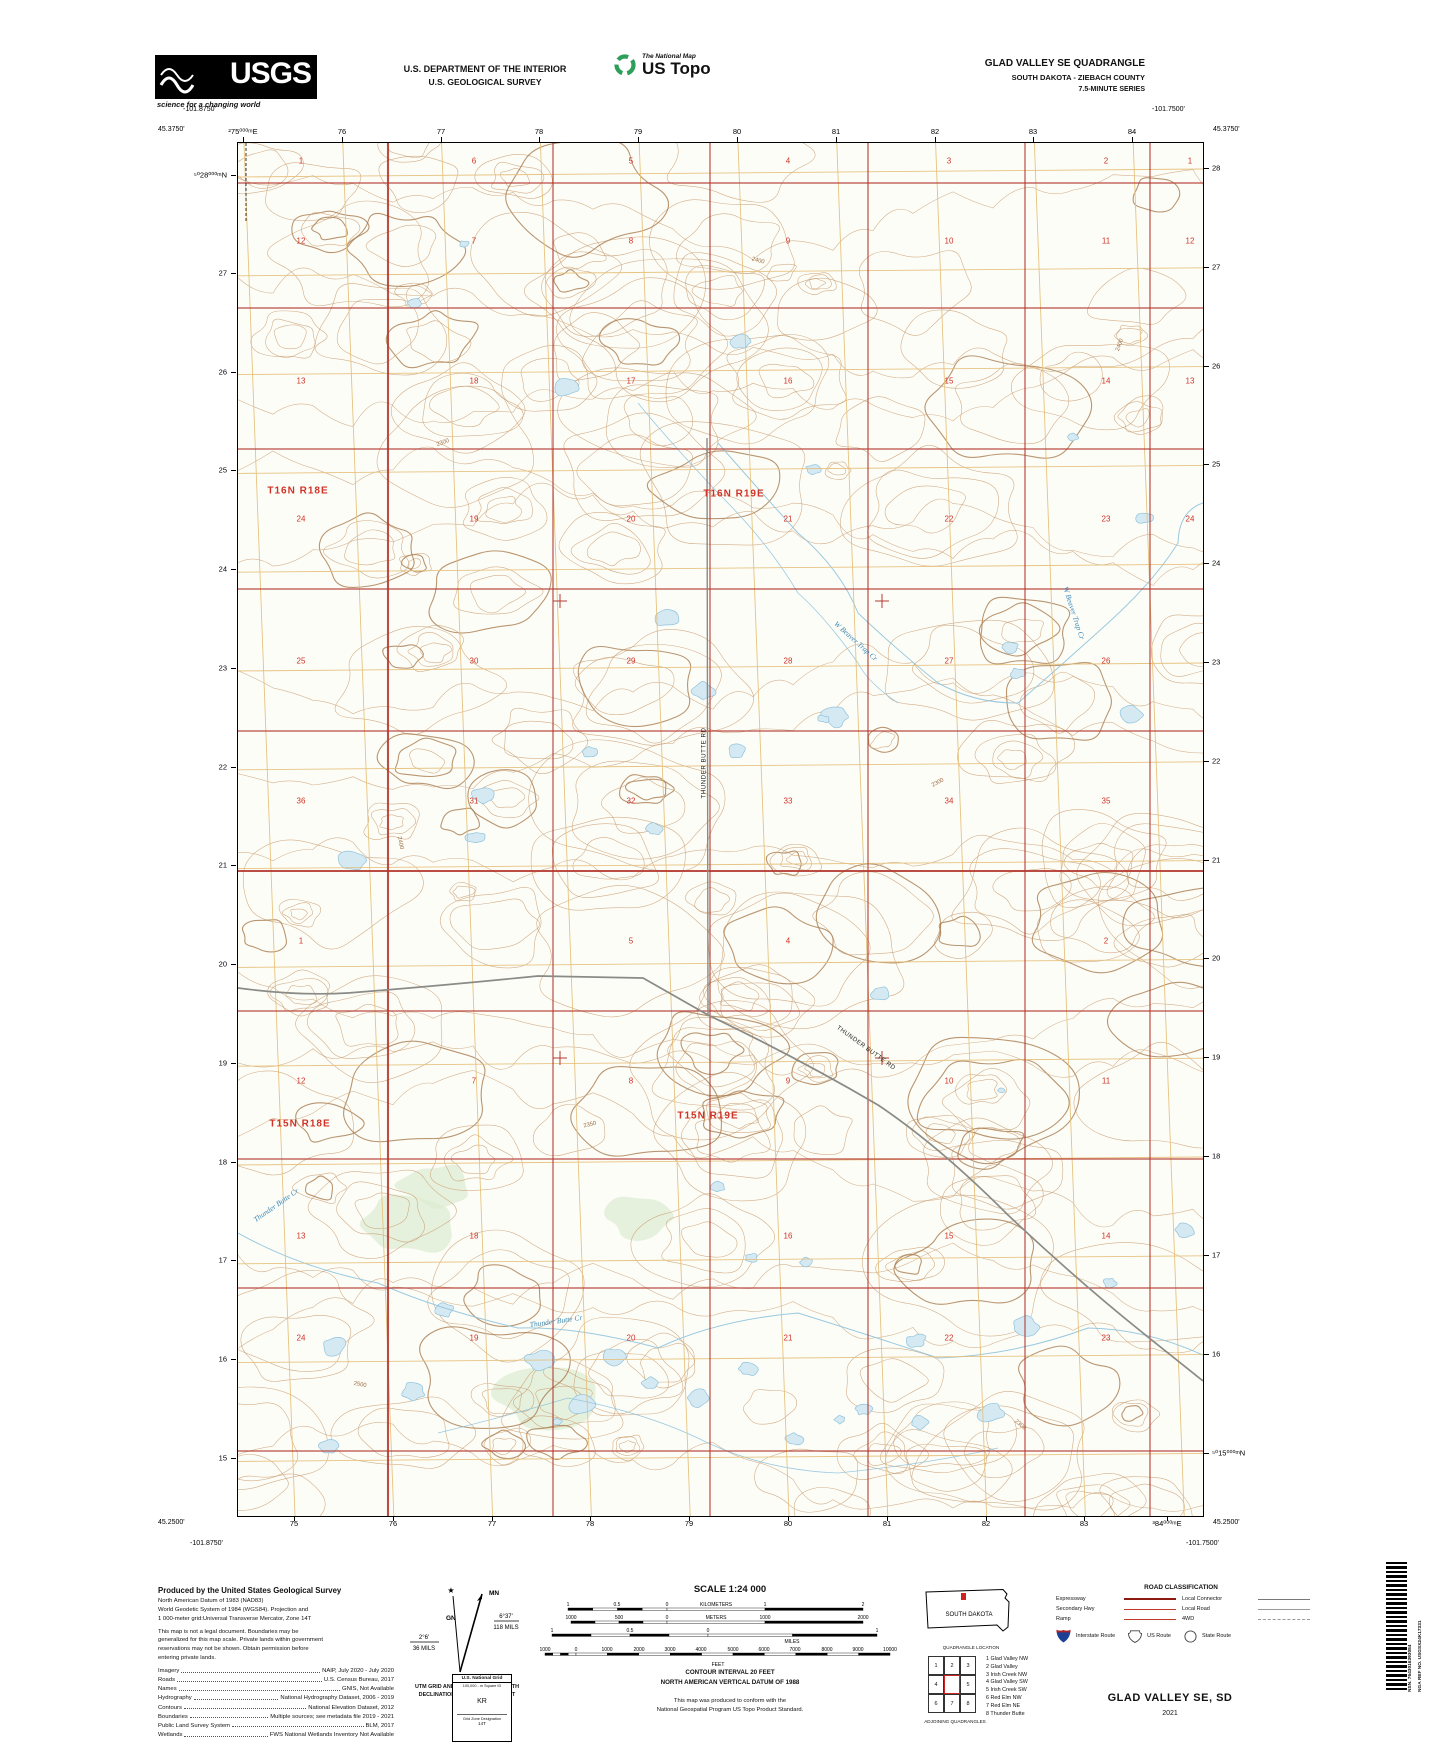 Image resolution: width=1445 pixels, height=1746 pixels. What do you see at coordinates (482, 1679) in the screenshot?
I see `usng-title: U.S. National Grid` at bounding box center [482, 1679].